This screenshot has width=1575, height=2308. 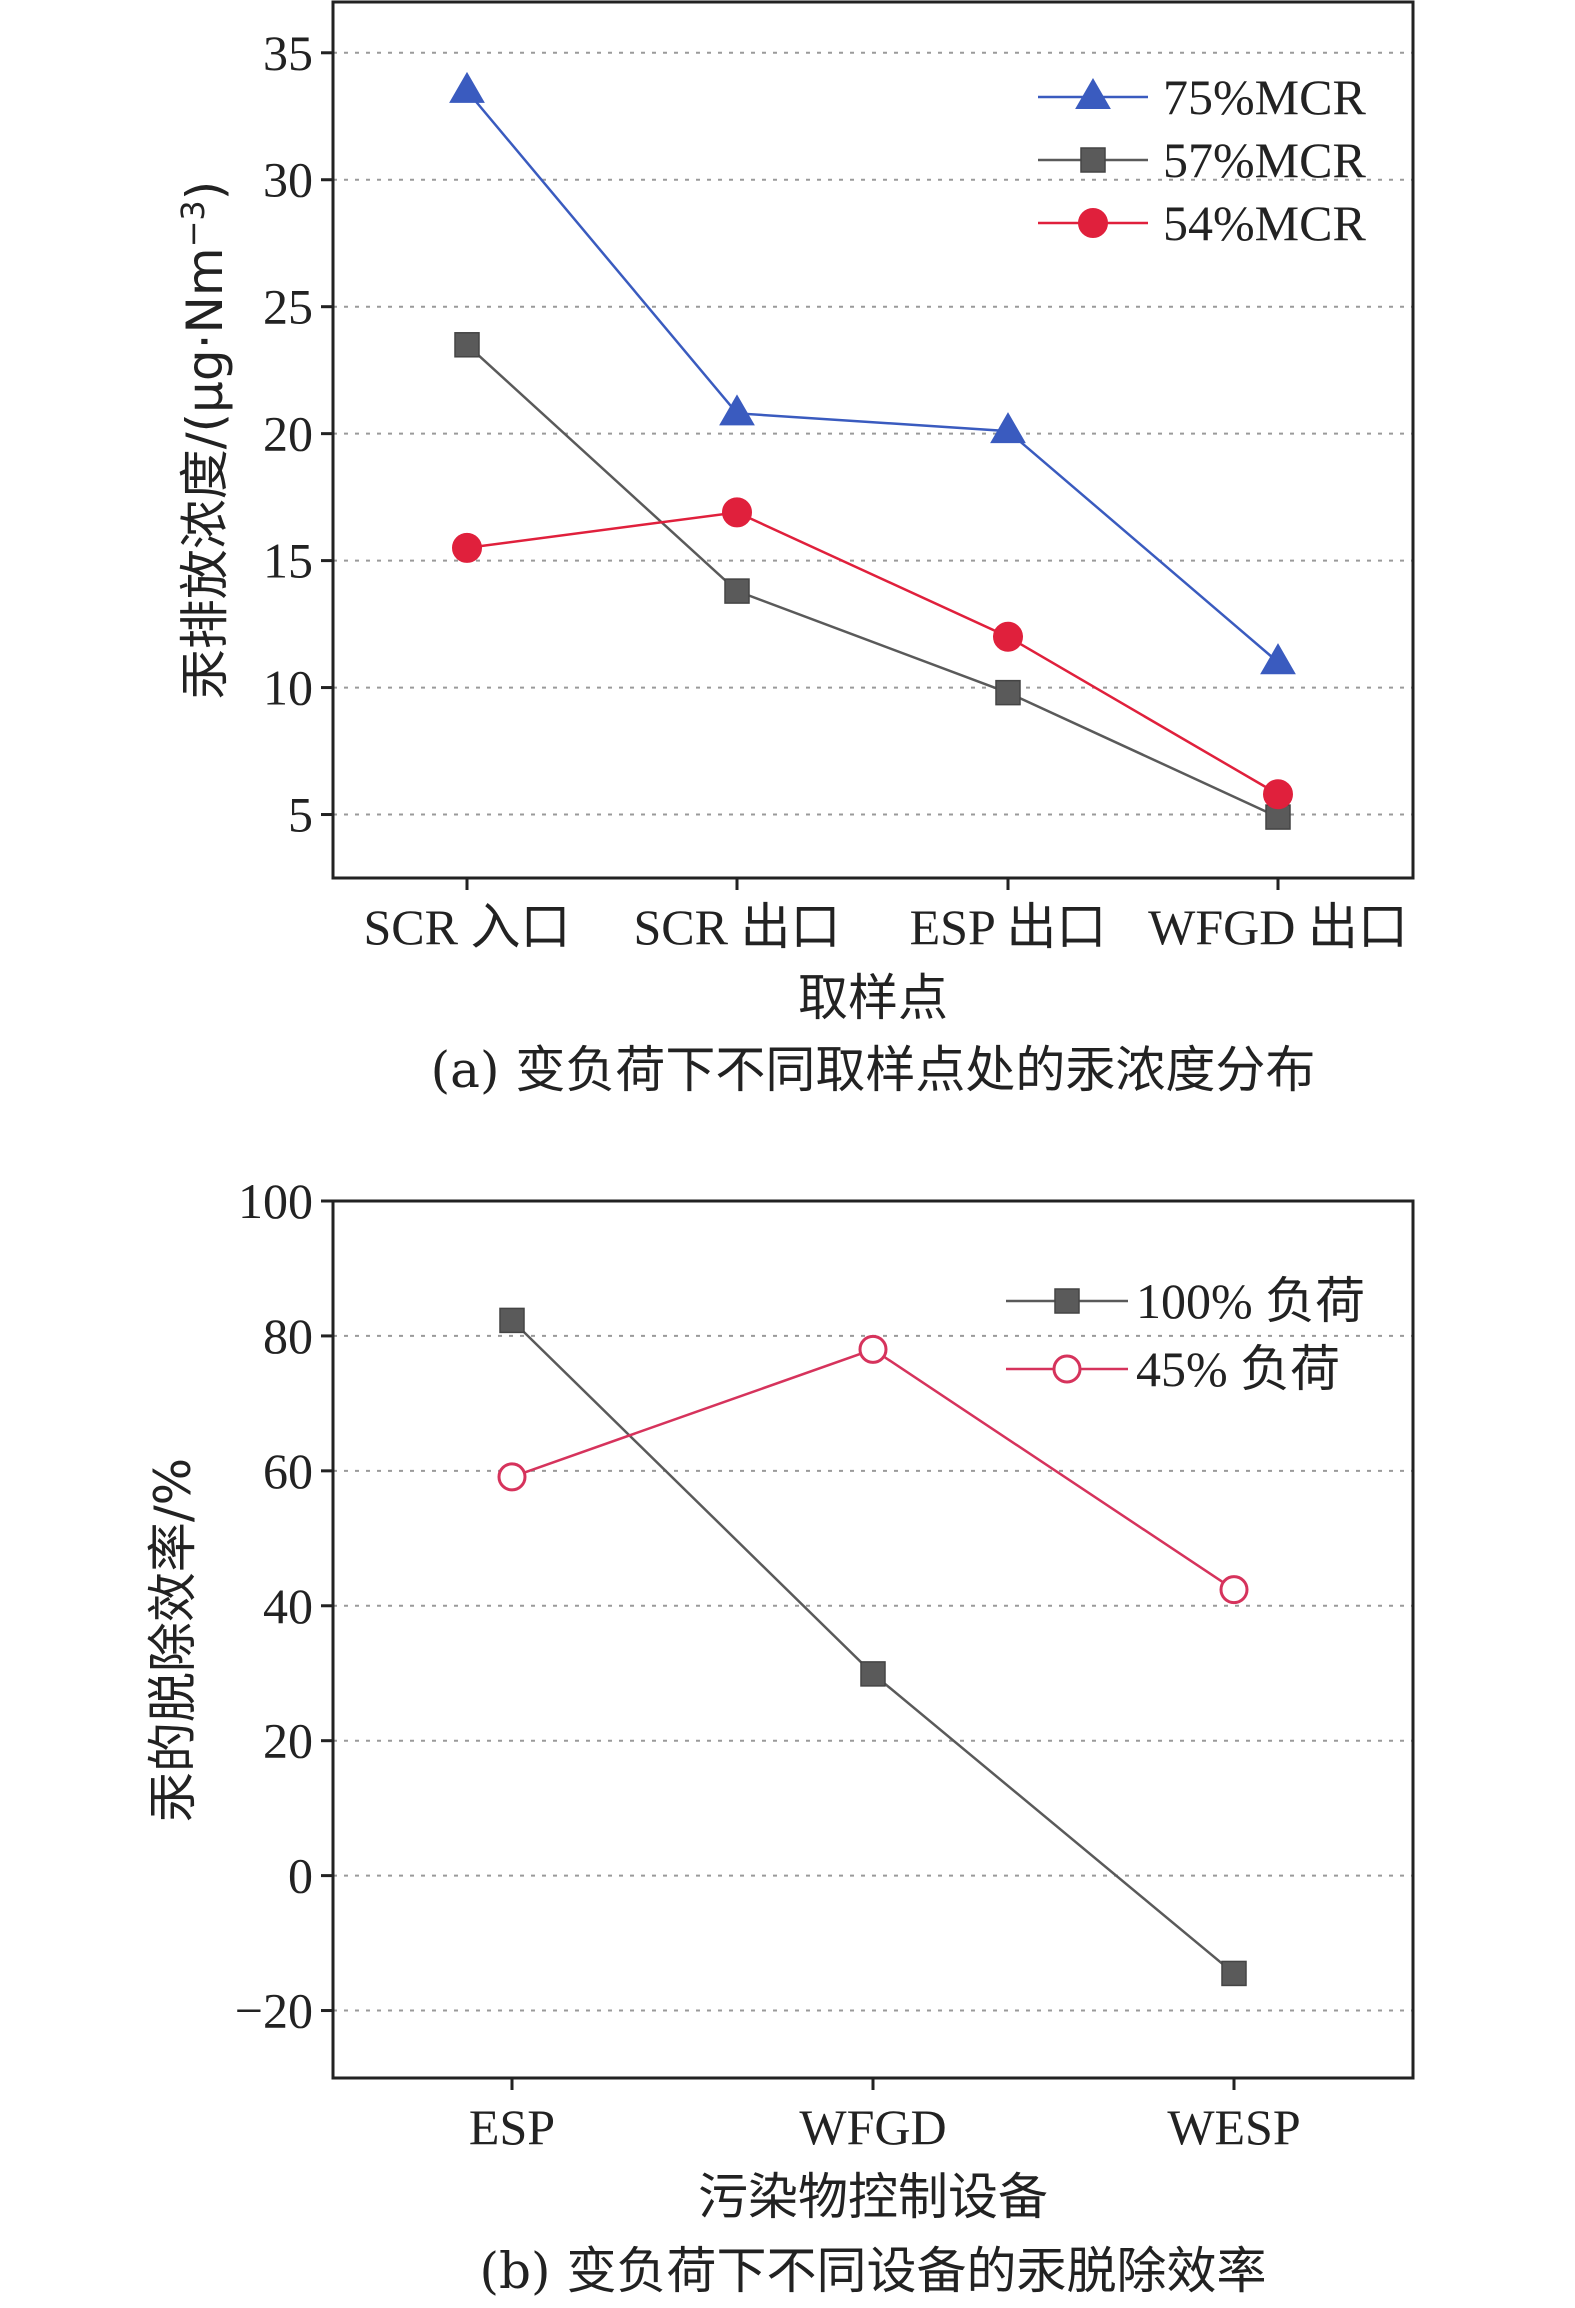 What do you see at coordinates (205, 473) in the screenshot?
I see `a-y-axis-title-main: 汞排放浓度/(μg·Nm` at bounding box center [205, 473].